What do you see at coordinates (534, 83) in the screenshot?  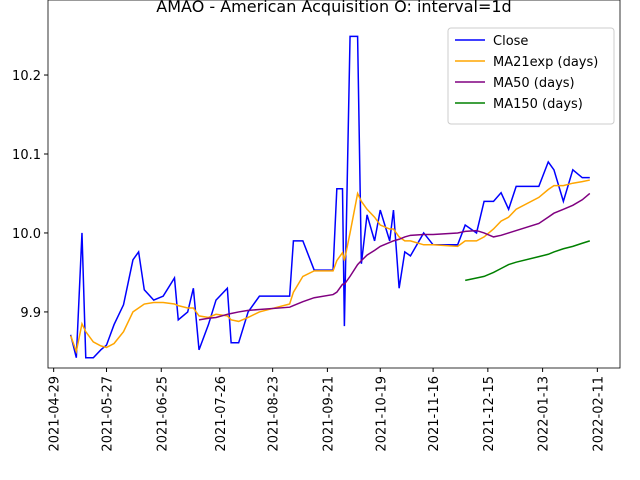 I see `legend-label: MA50 (days)` at bounding box center [534, 83].